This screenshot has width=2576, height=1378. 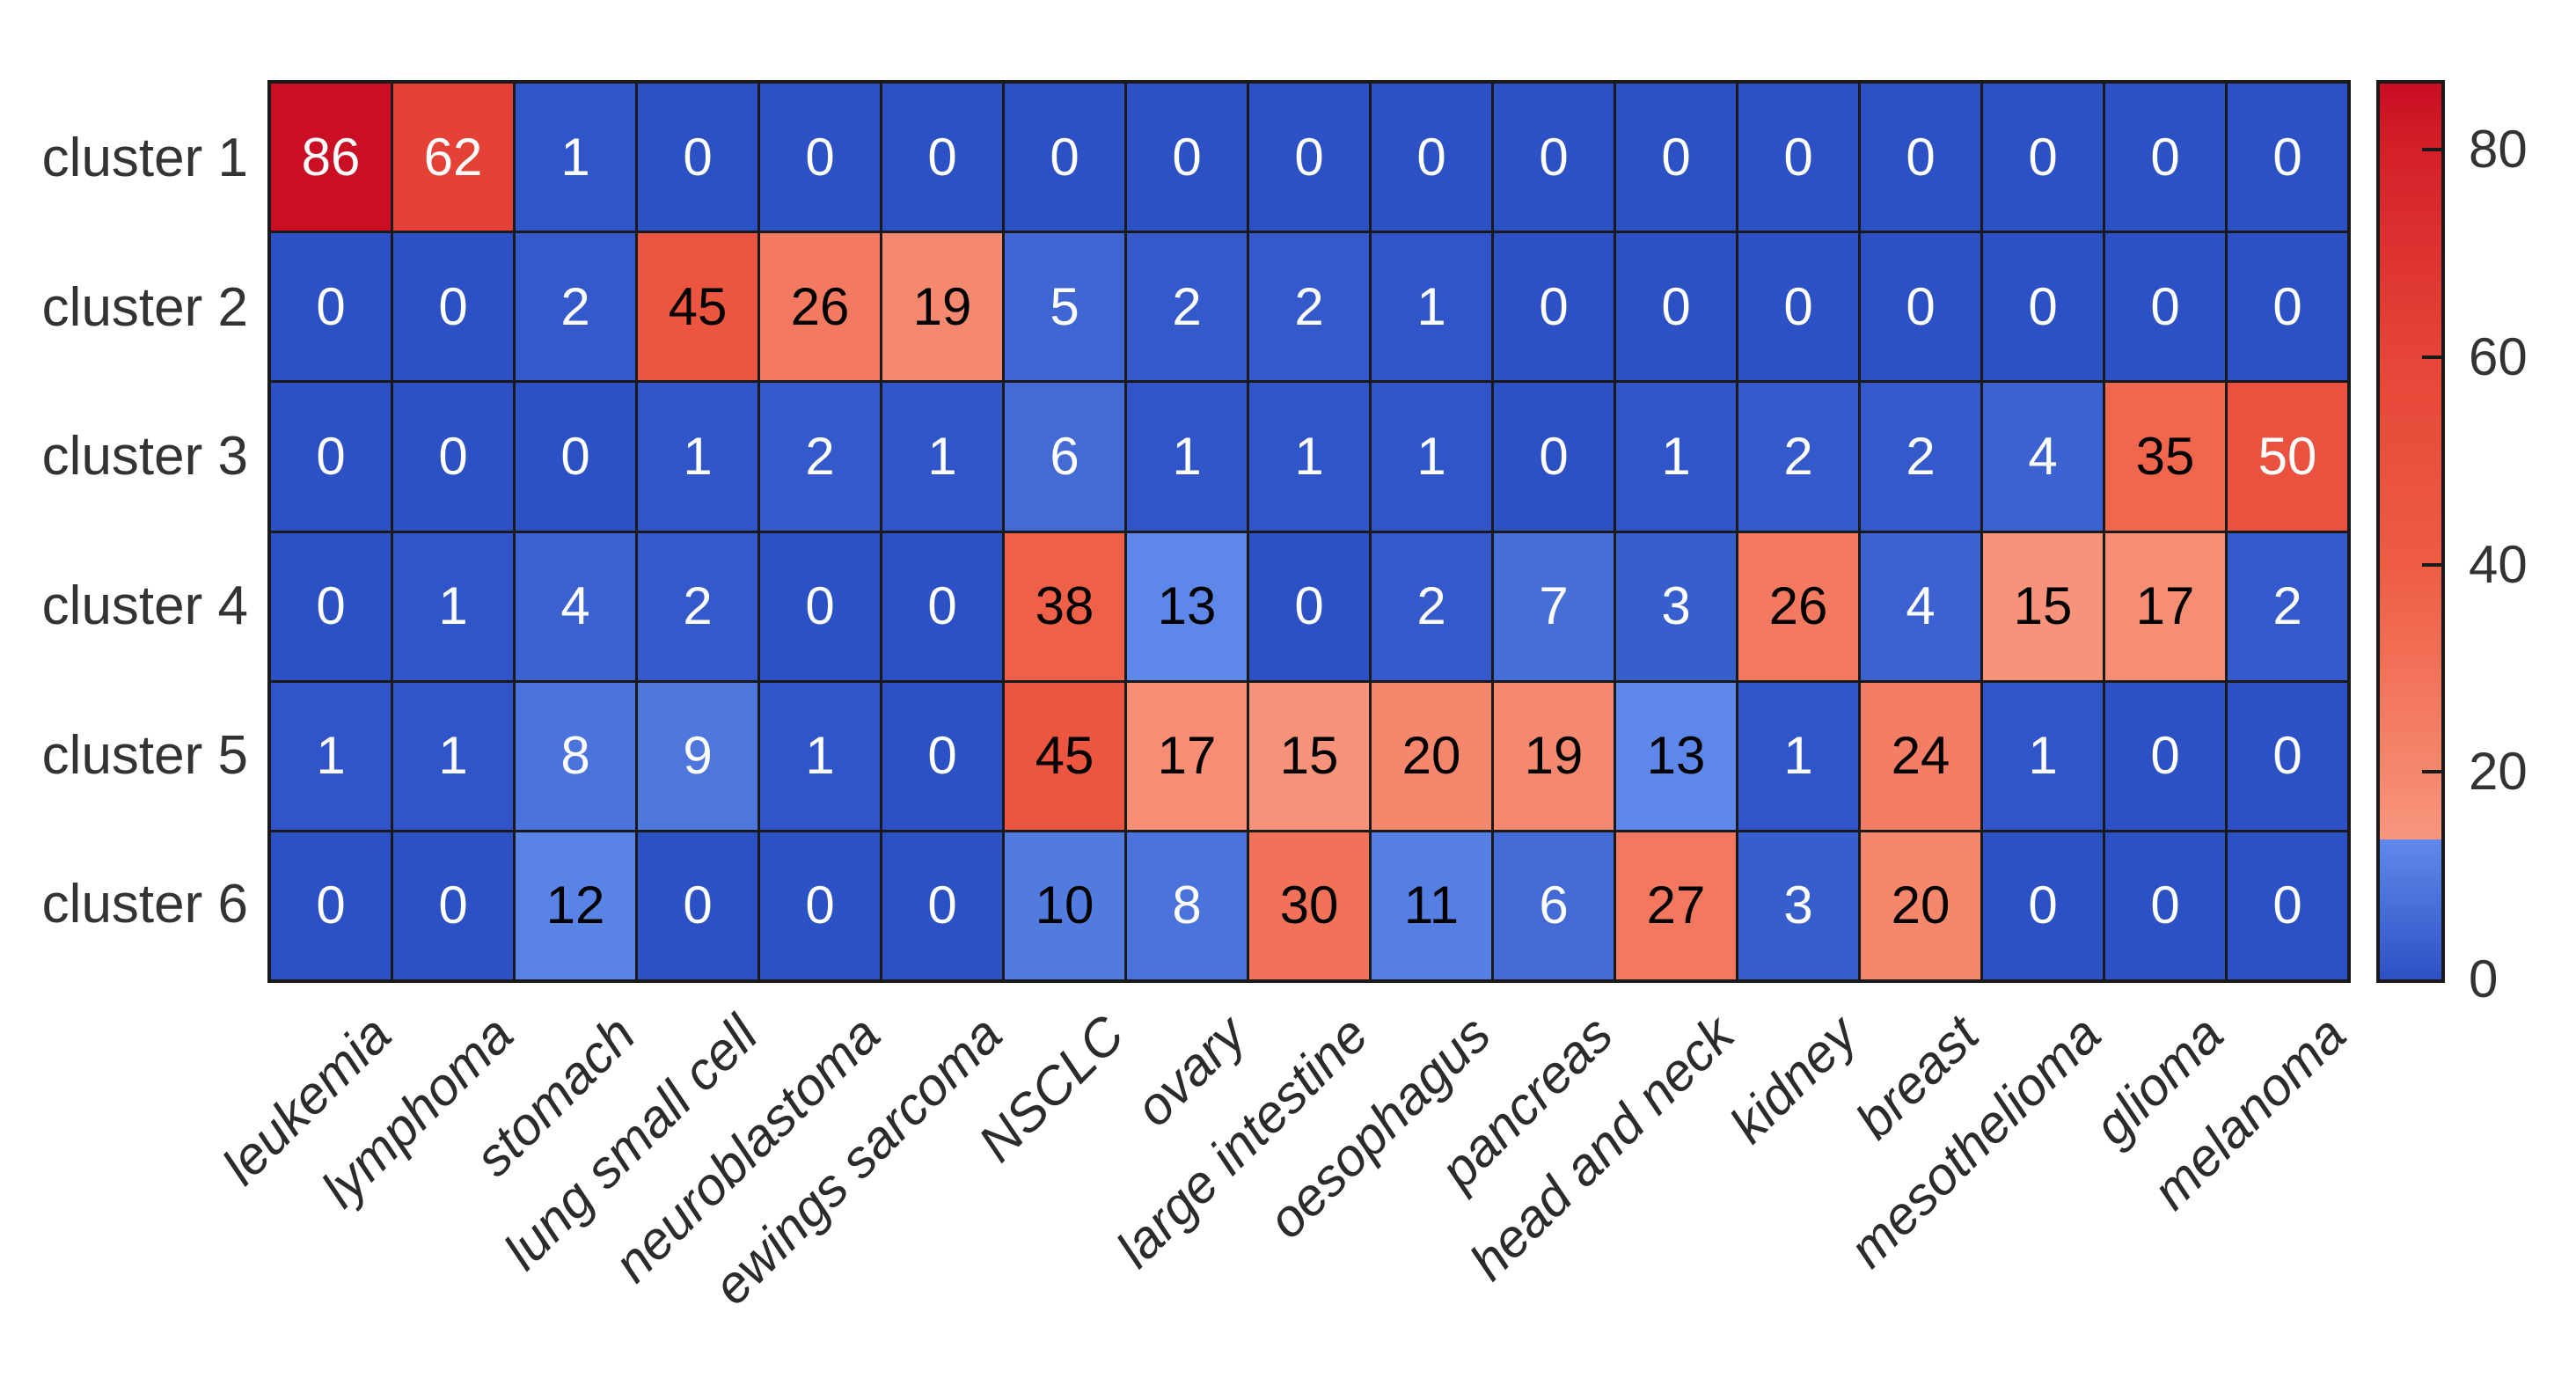 I want to click on heatmap-cell: 10, so click(x=1064, y=906).